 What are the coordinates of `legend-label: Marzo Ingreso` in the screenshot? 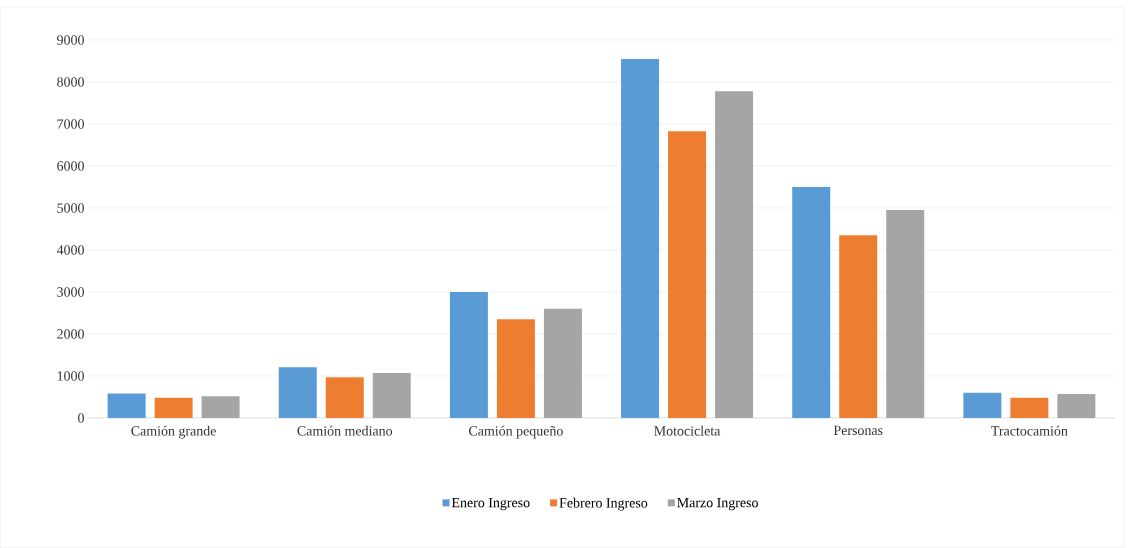 It's located at (717, 504).